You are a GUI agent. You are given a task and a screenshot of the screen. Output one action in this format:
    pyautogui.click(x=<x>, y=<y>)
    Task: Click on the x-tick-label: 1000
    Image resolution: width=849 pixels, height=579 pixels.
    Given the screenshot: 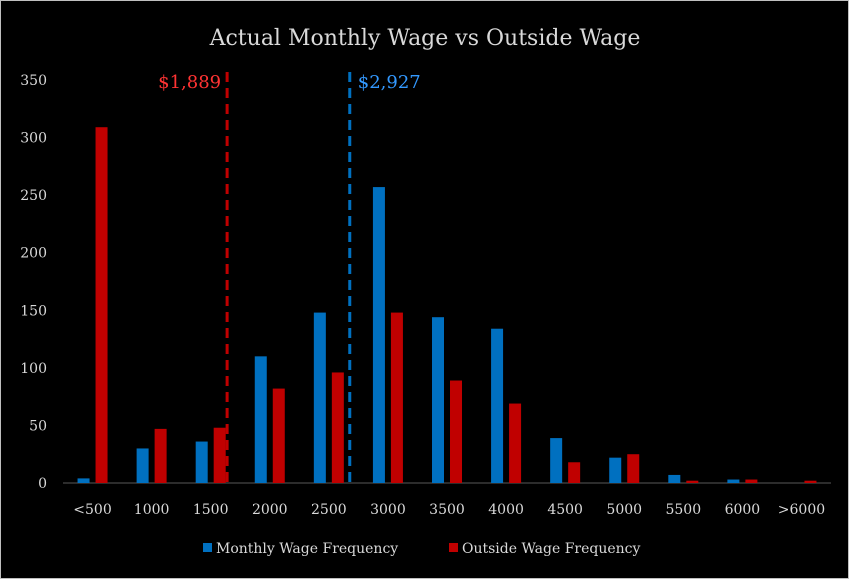 What is the action you would take?
    pyautogui.click(x=152, y=510)
    